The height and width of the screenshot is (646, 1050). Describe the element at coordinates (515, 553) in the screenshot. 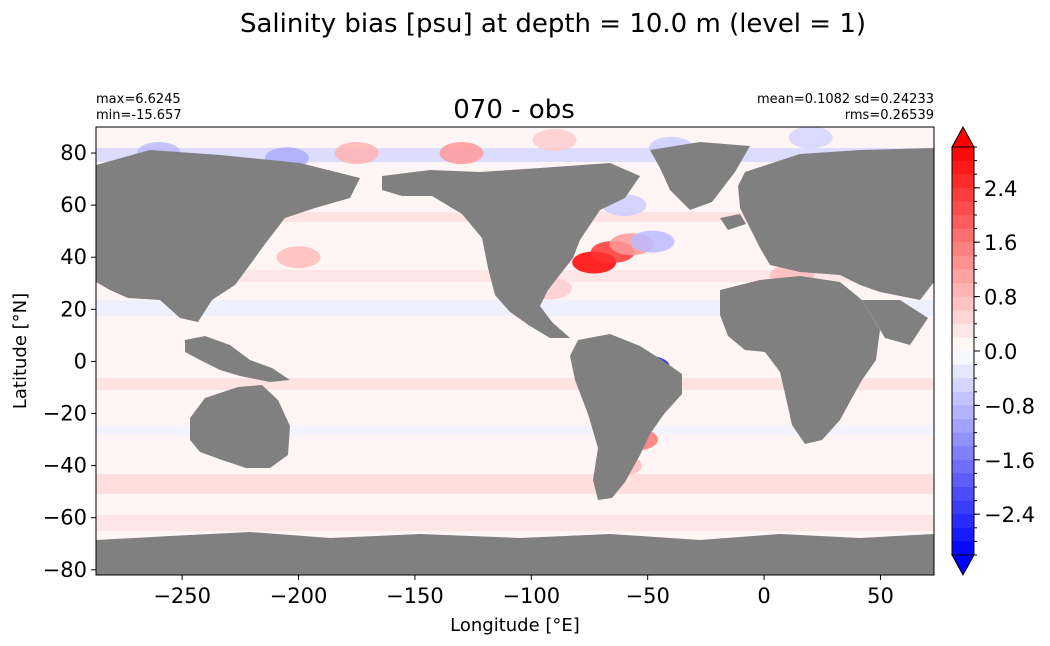

I see `landmass-antarctica` at that location.